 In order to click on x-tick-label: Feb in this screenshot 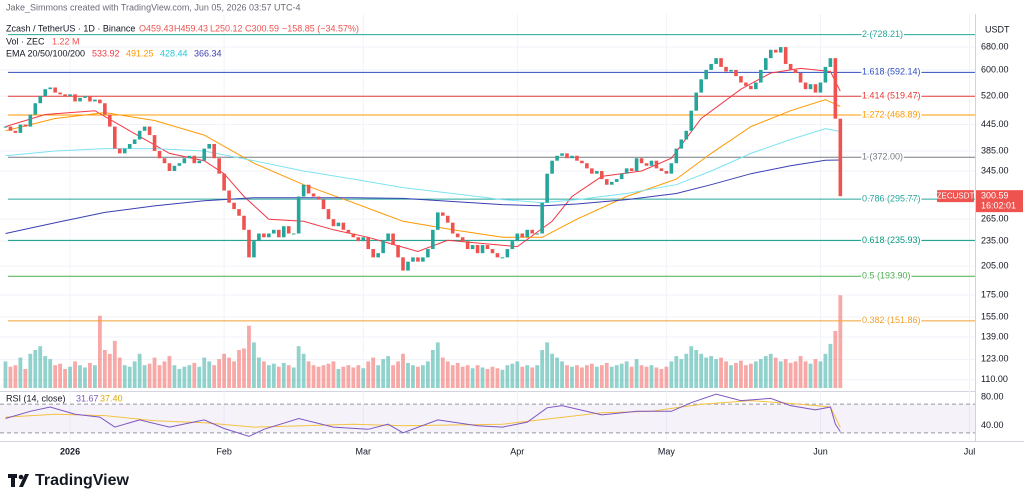, I will do `click(224, 451)`.